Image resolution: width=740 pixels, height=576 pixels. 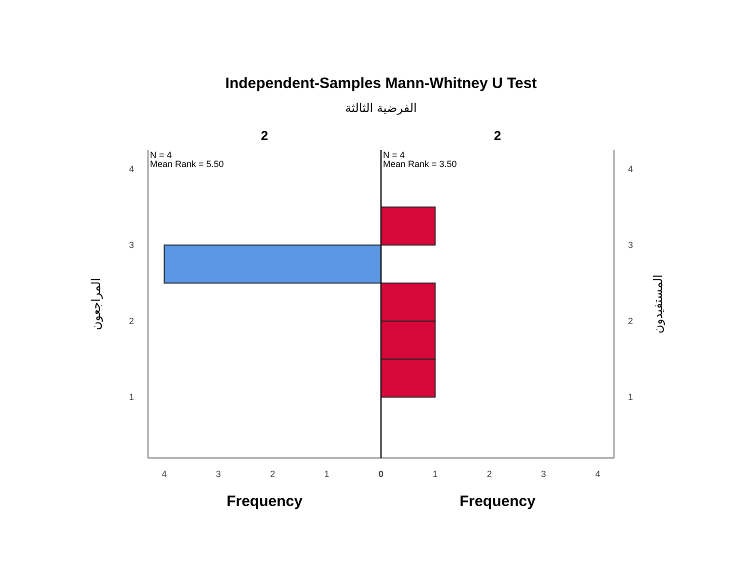 I want to click on y-axis-title: المراجعون, so click(x=96, y=304).